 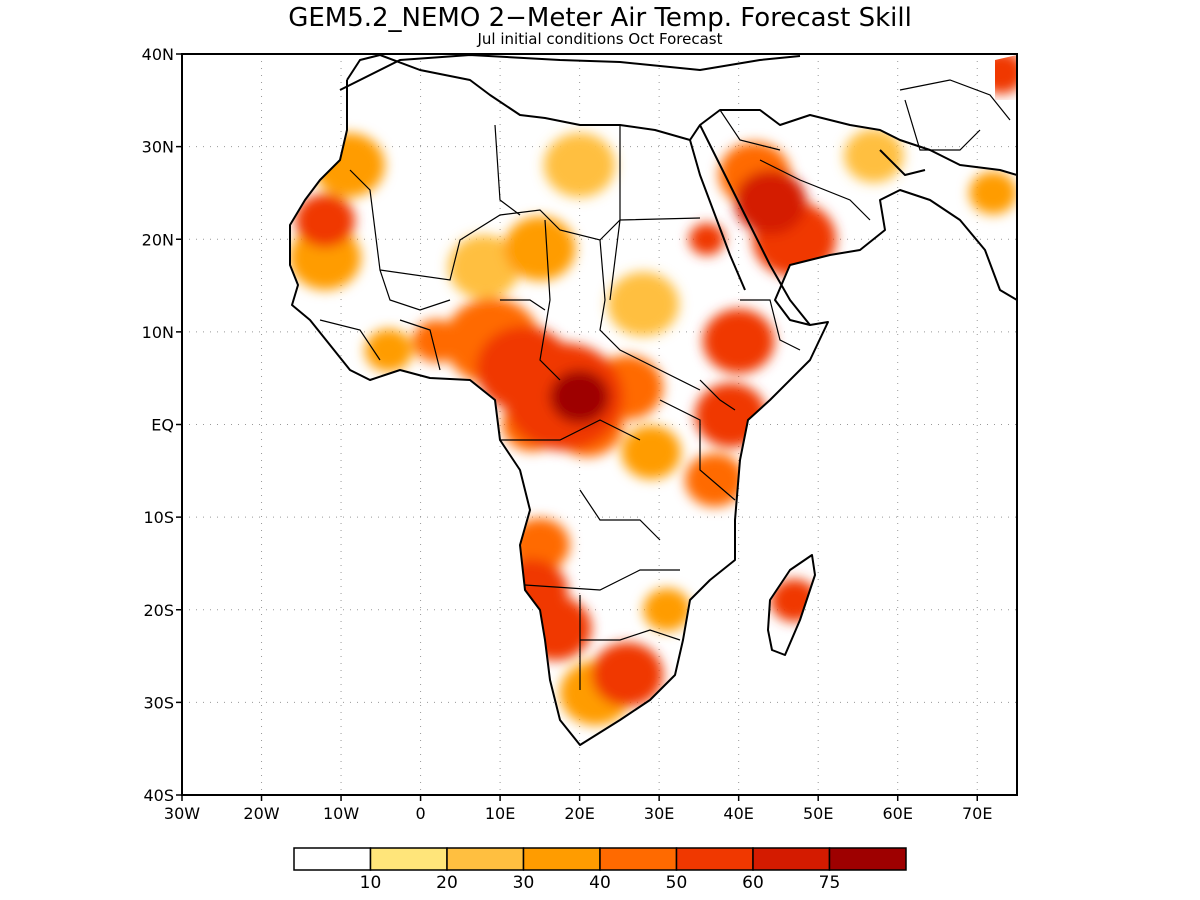 I want to click on lon-tick-label: 50E, so click(x=818, y=813).